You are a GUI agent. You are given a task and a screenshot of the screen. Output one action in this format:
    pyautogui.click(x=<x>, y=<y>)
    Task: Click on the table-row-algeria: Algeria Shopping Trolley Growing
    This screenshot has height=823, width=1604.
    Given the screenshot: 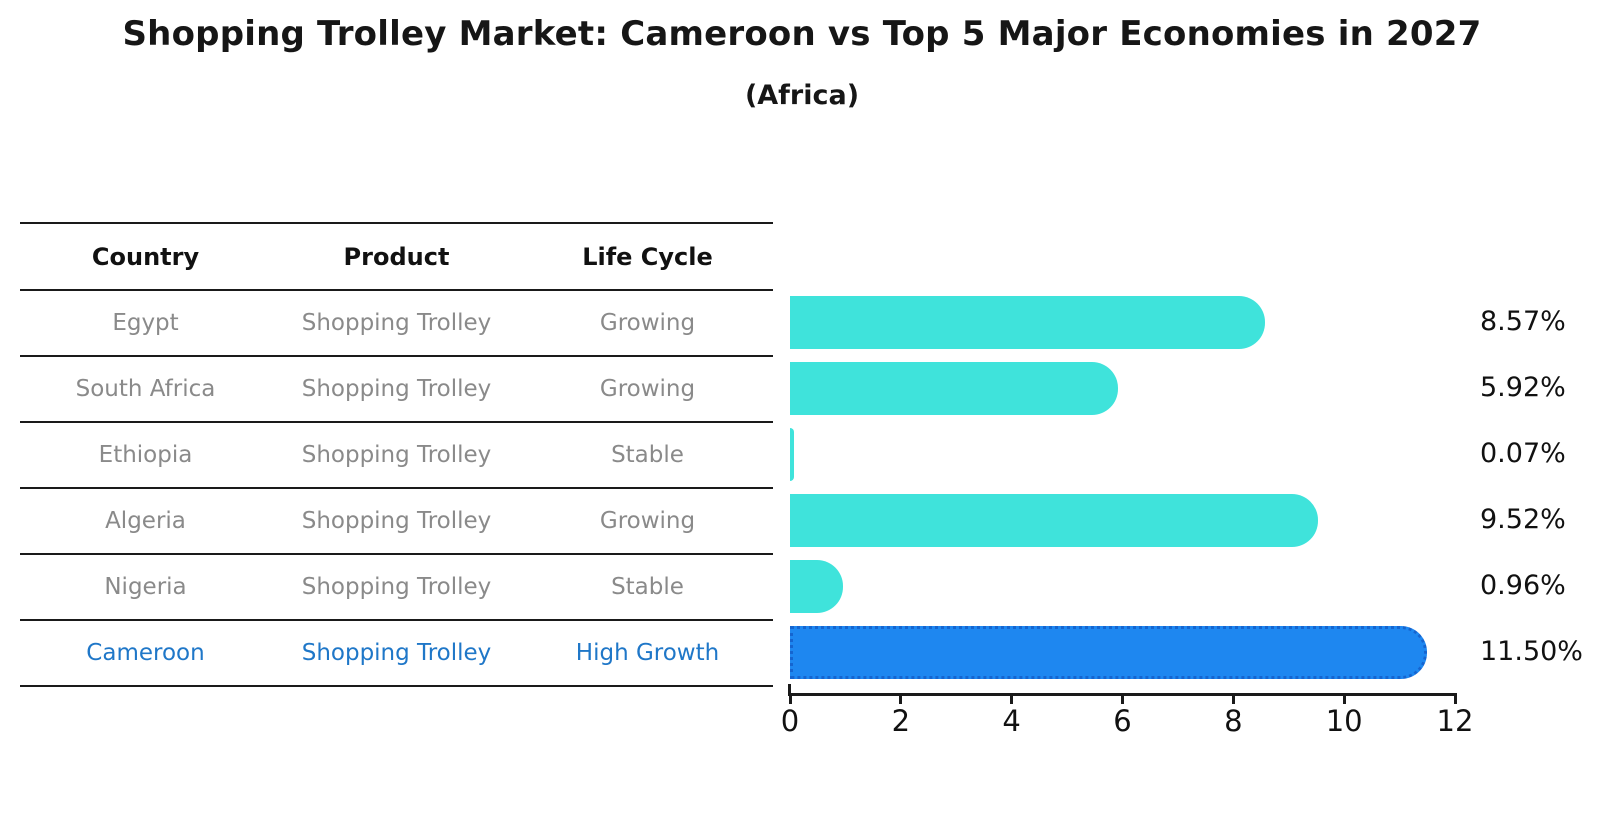 What is the action you would take?
    pyautogui.click(x=396, y=520)
    